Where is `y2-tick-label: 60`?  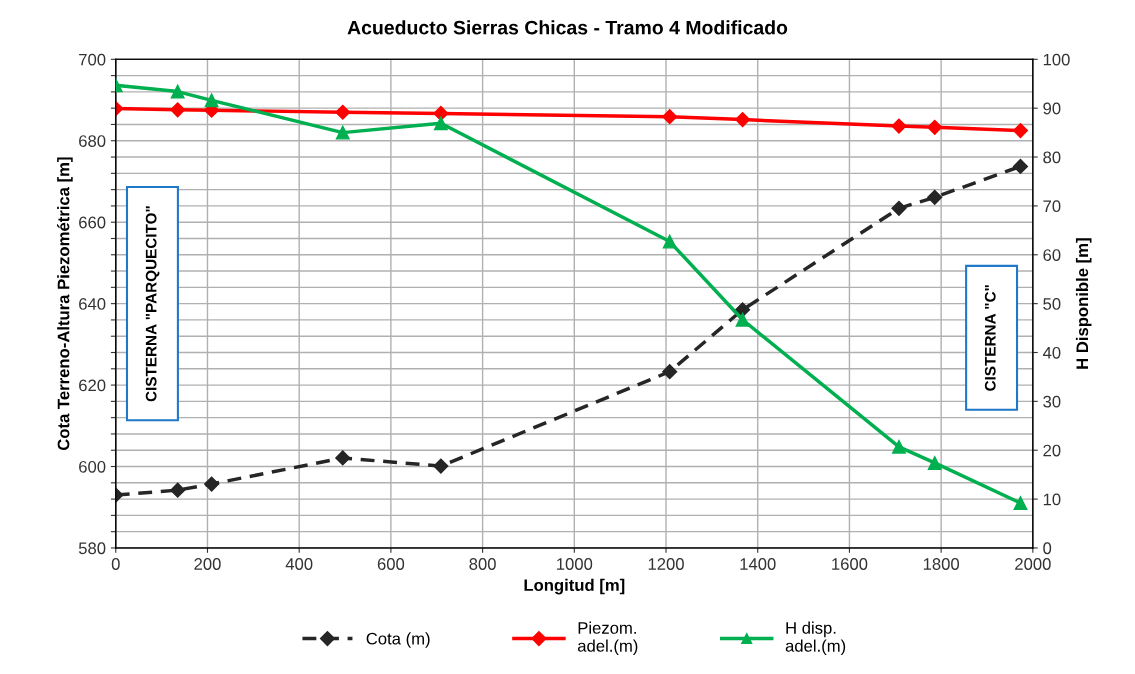
y2-tick-label: 60 is located at coordinates (1052, 255).